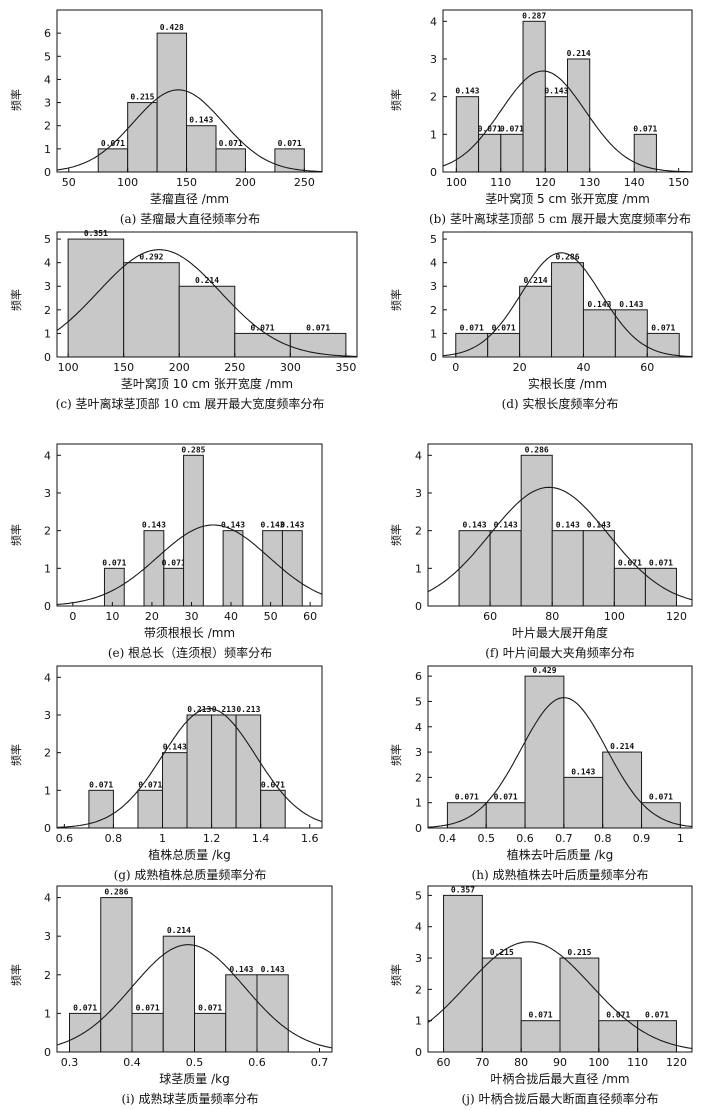 The width and height of the screenshot is (706, 1110). What do you see at coordinates (194, 1079) in the screenshot?
I see `x-axis-title: 球茎质量 /kg` at bounding box center [194, 1079].